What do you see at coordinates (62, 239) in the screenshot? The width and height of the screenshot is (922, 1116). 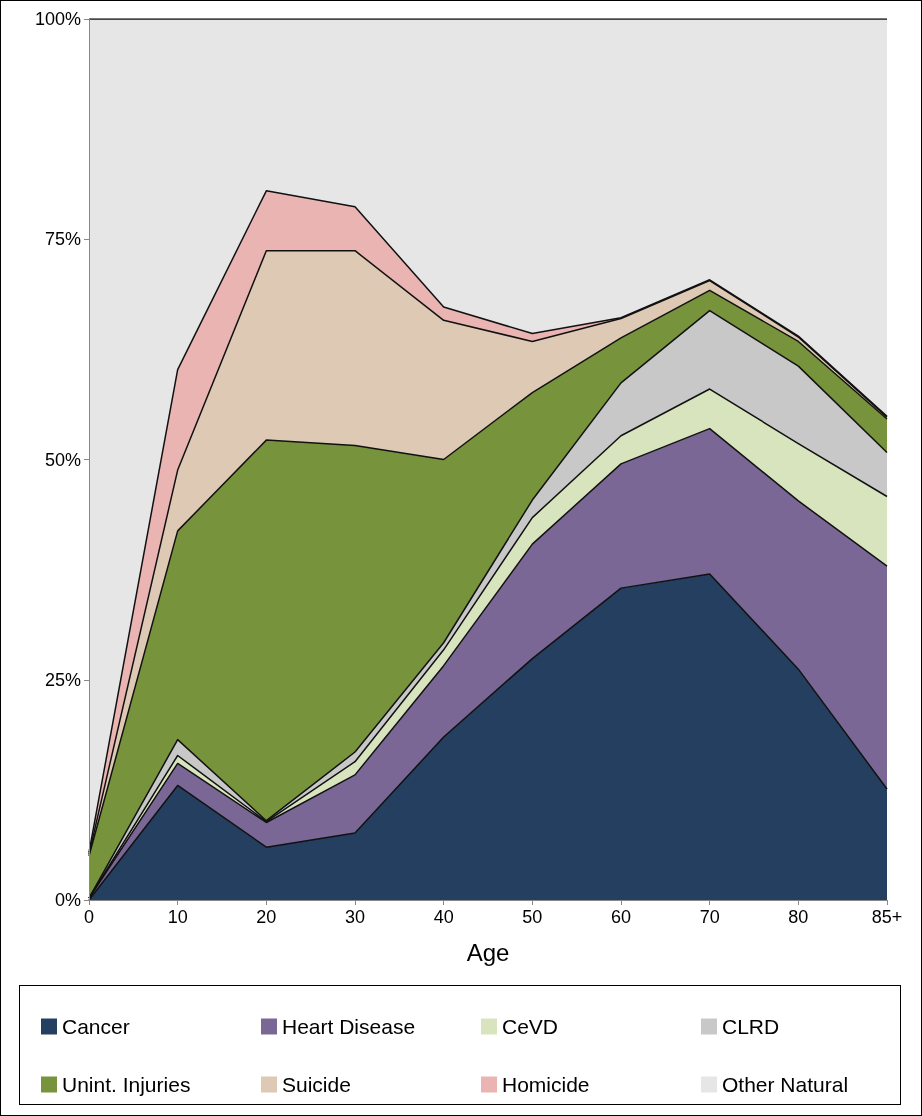 I see `y-tick-label: 75%` at bounding box center [62, 239].